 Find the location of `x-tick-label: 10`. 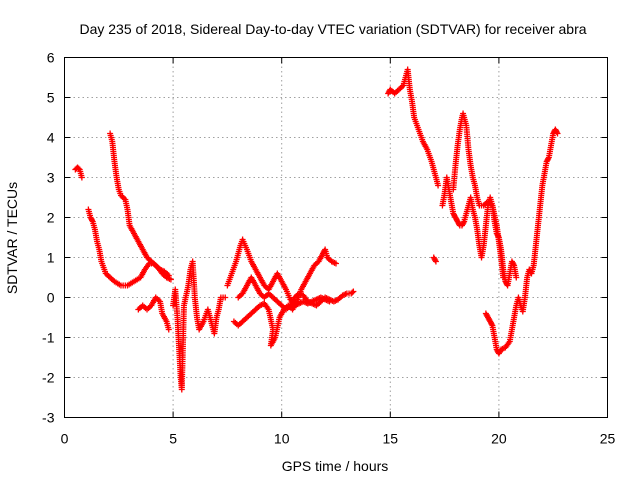

x-tick-label: 10 is located at coordinates (282, 439).